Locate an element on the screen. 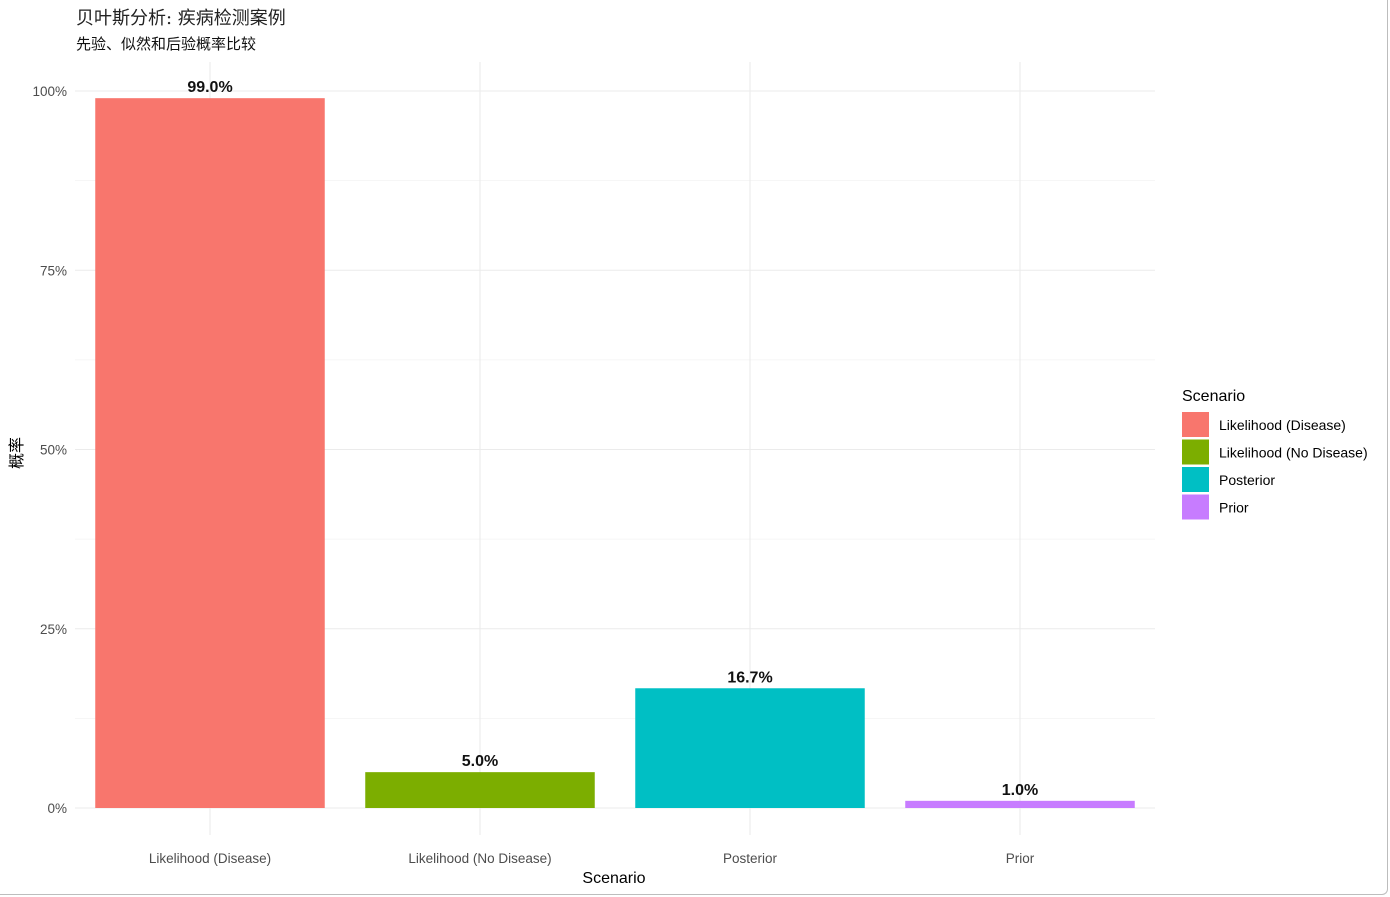 This screenshot has height=897, width=1390. bar-likelihood-disease is located at coordinates (210, 453).